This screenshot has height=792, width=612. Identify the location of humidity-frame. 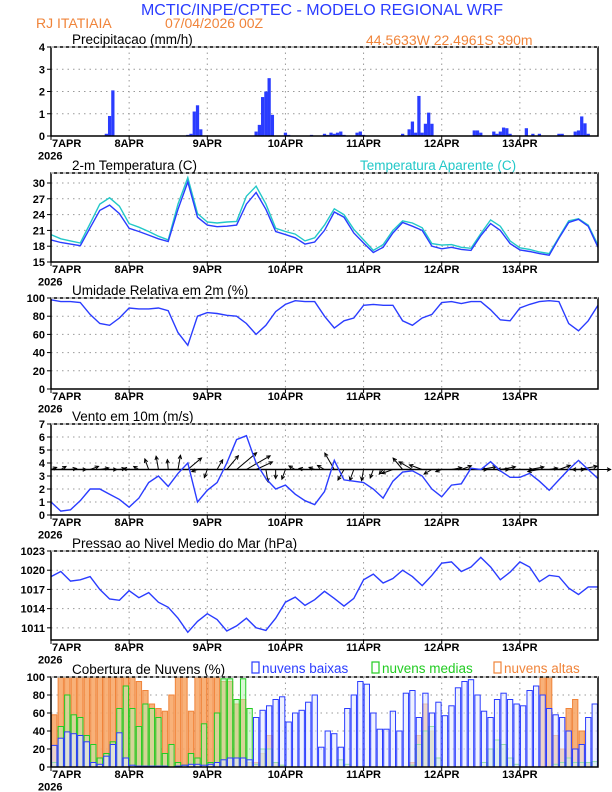
(324, 343).